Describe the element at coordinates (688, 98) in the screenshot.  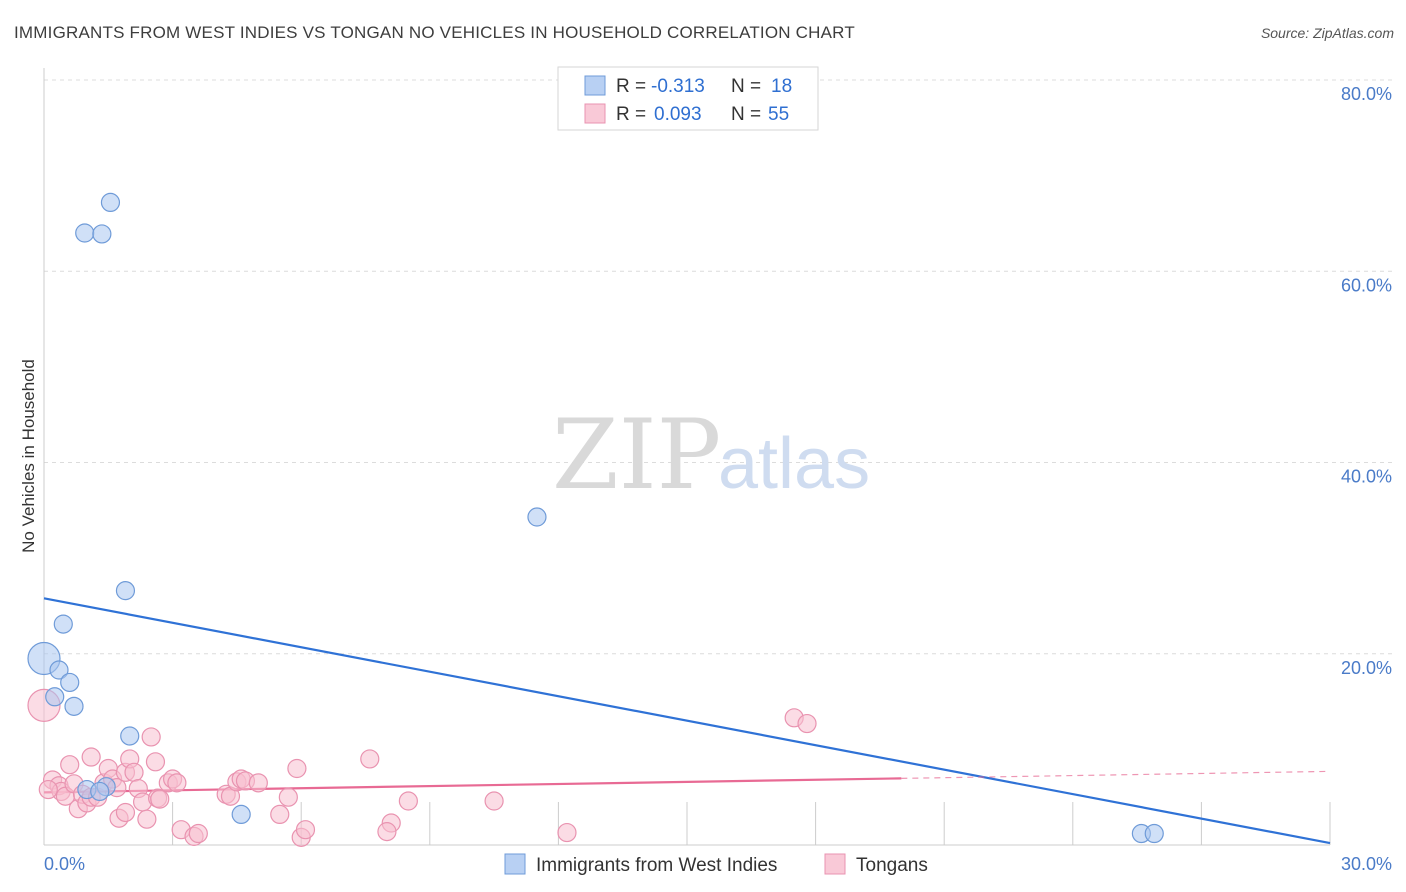
I see `correlation-legend: R = -0.313 N = 18 R = 0.093 N = 55` at that location.